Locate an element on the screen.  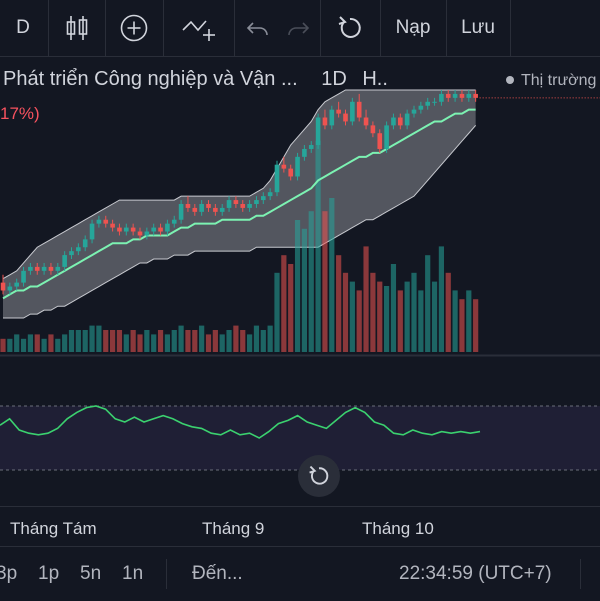
symbol-legend: Phát triển Công nghiệp và Vận ... 1D H.. is located at coordinates (195, 79).